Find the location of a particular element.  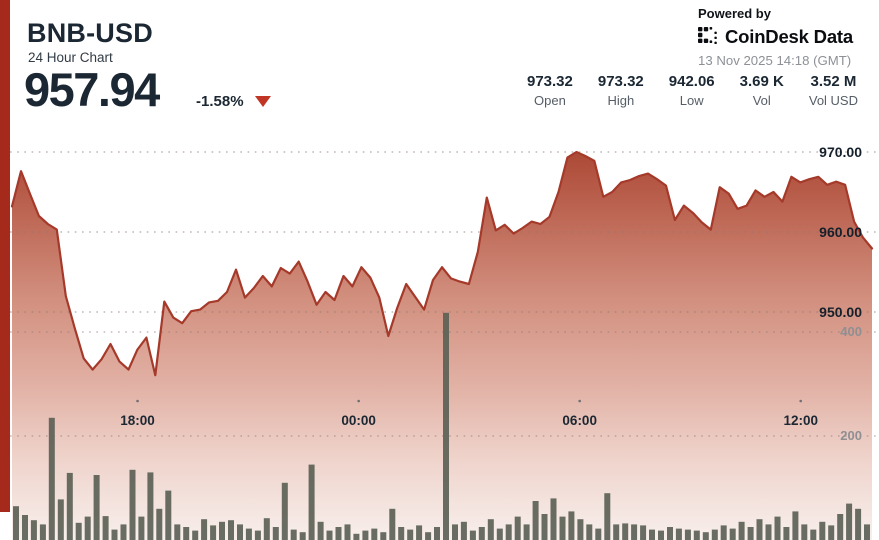

stat-vol-value: 3.69 K is located at coordinates (761, 81).